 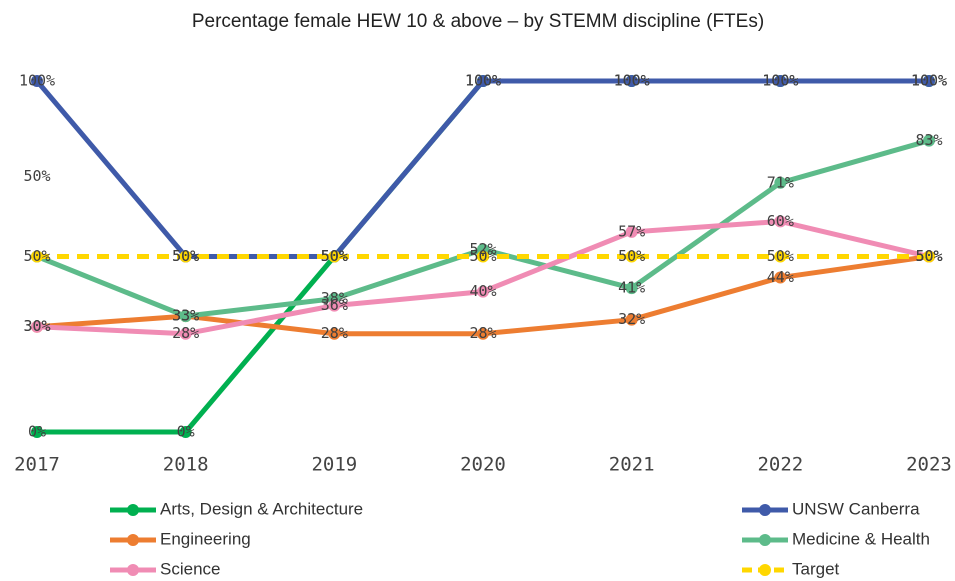 I want to click on data-label: 40%, so click(x=482, y=291).